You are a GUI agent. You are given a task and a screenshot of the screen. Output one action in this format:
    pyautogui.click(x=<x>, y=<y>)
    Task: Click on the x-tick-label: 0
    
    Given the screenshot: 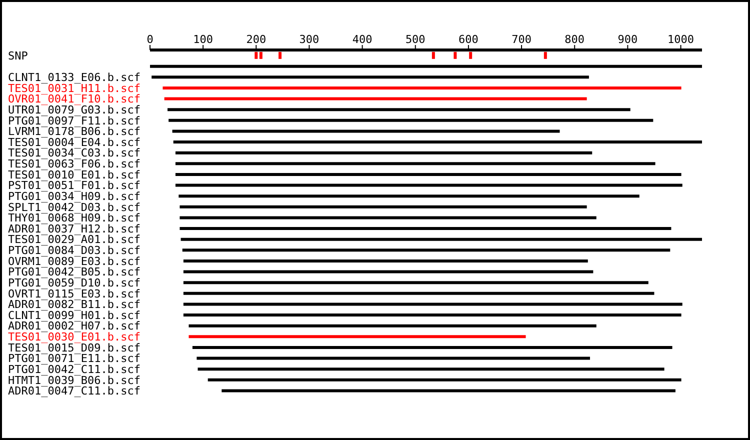 What is the action you would take?
    pyautogui.click(x=150, y=39)
    